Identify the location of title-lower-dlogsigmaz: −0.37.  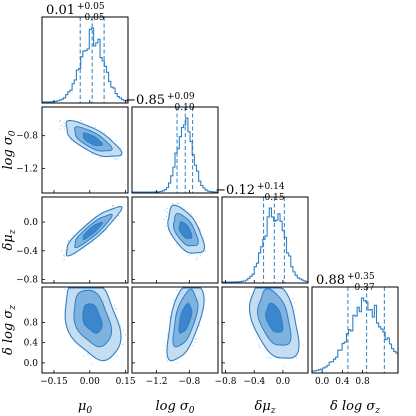
(361, 288).